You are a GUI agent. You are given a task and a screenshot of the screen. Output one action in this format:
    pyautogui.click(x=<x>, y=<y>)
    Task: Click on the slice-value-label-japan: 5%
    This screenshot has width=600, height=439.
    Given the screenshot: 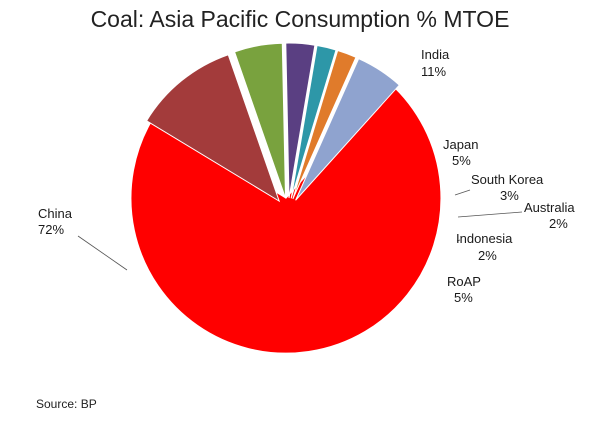 What is the action you would take?
    pyautogui.click(x=461, y=160)
    